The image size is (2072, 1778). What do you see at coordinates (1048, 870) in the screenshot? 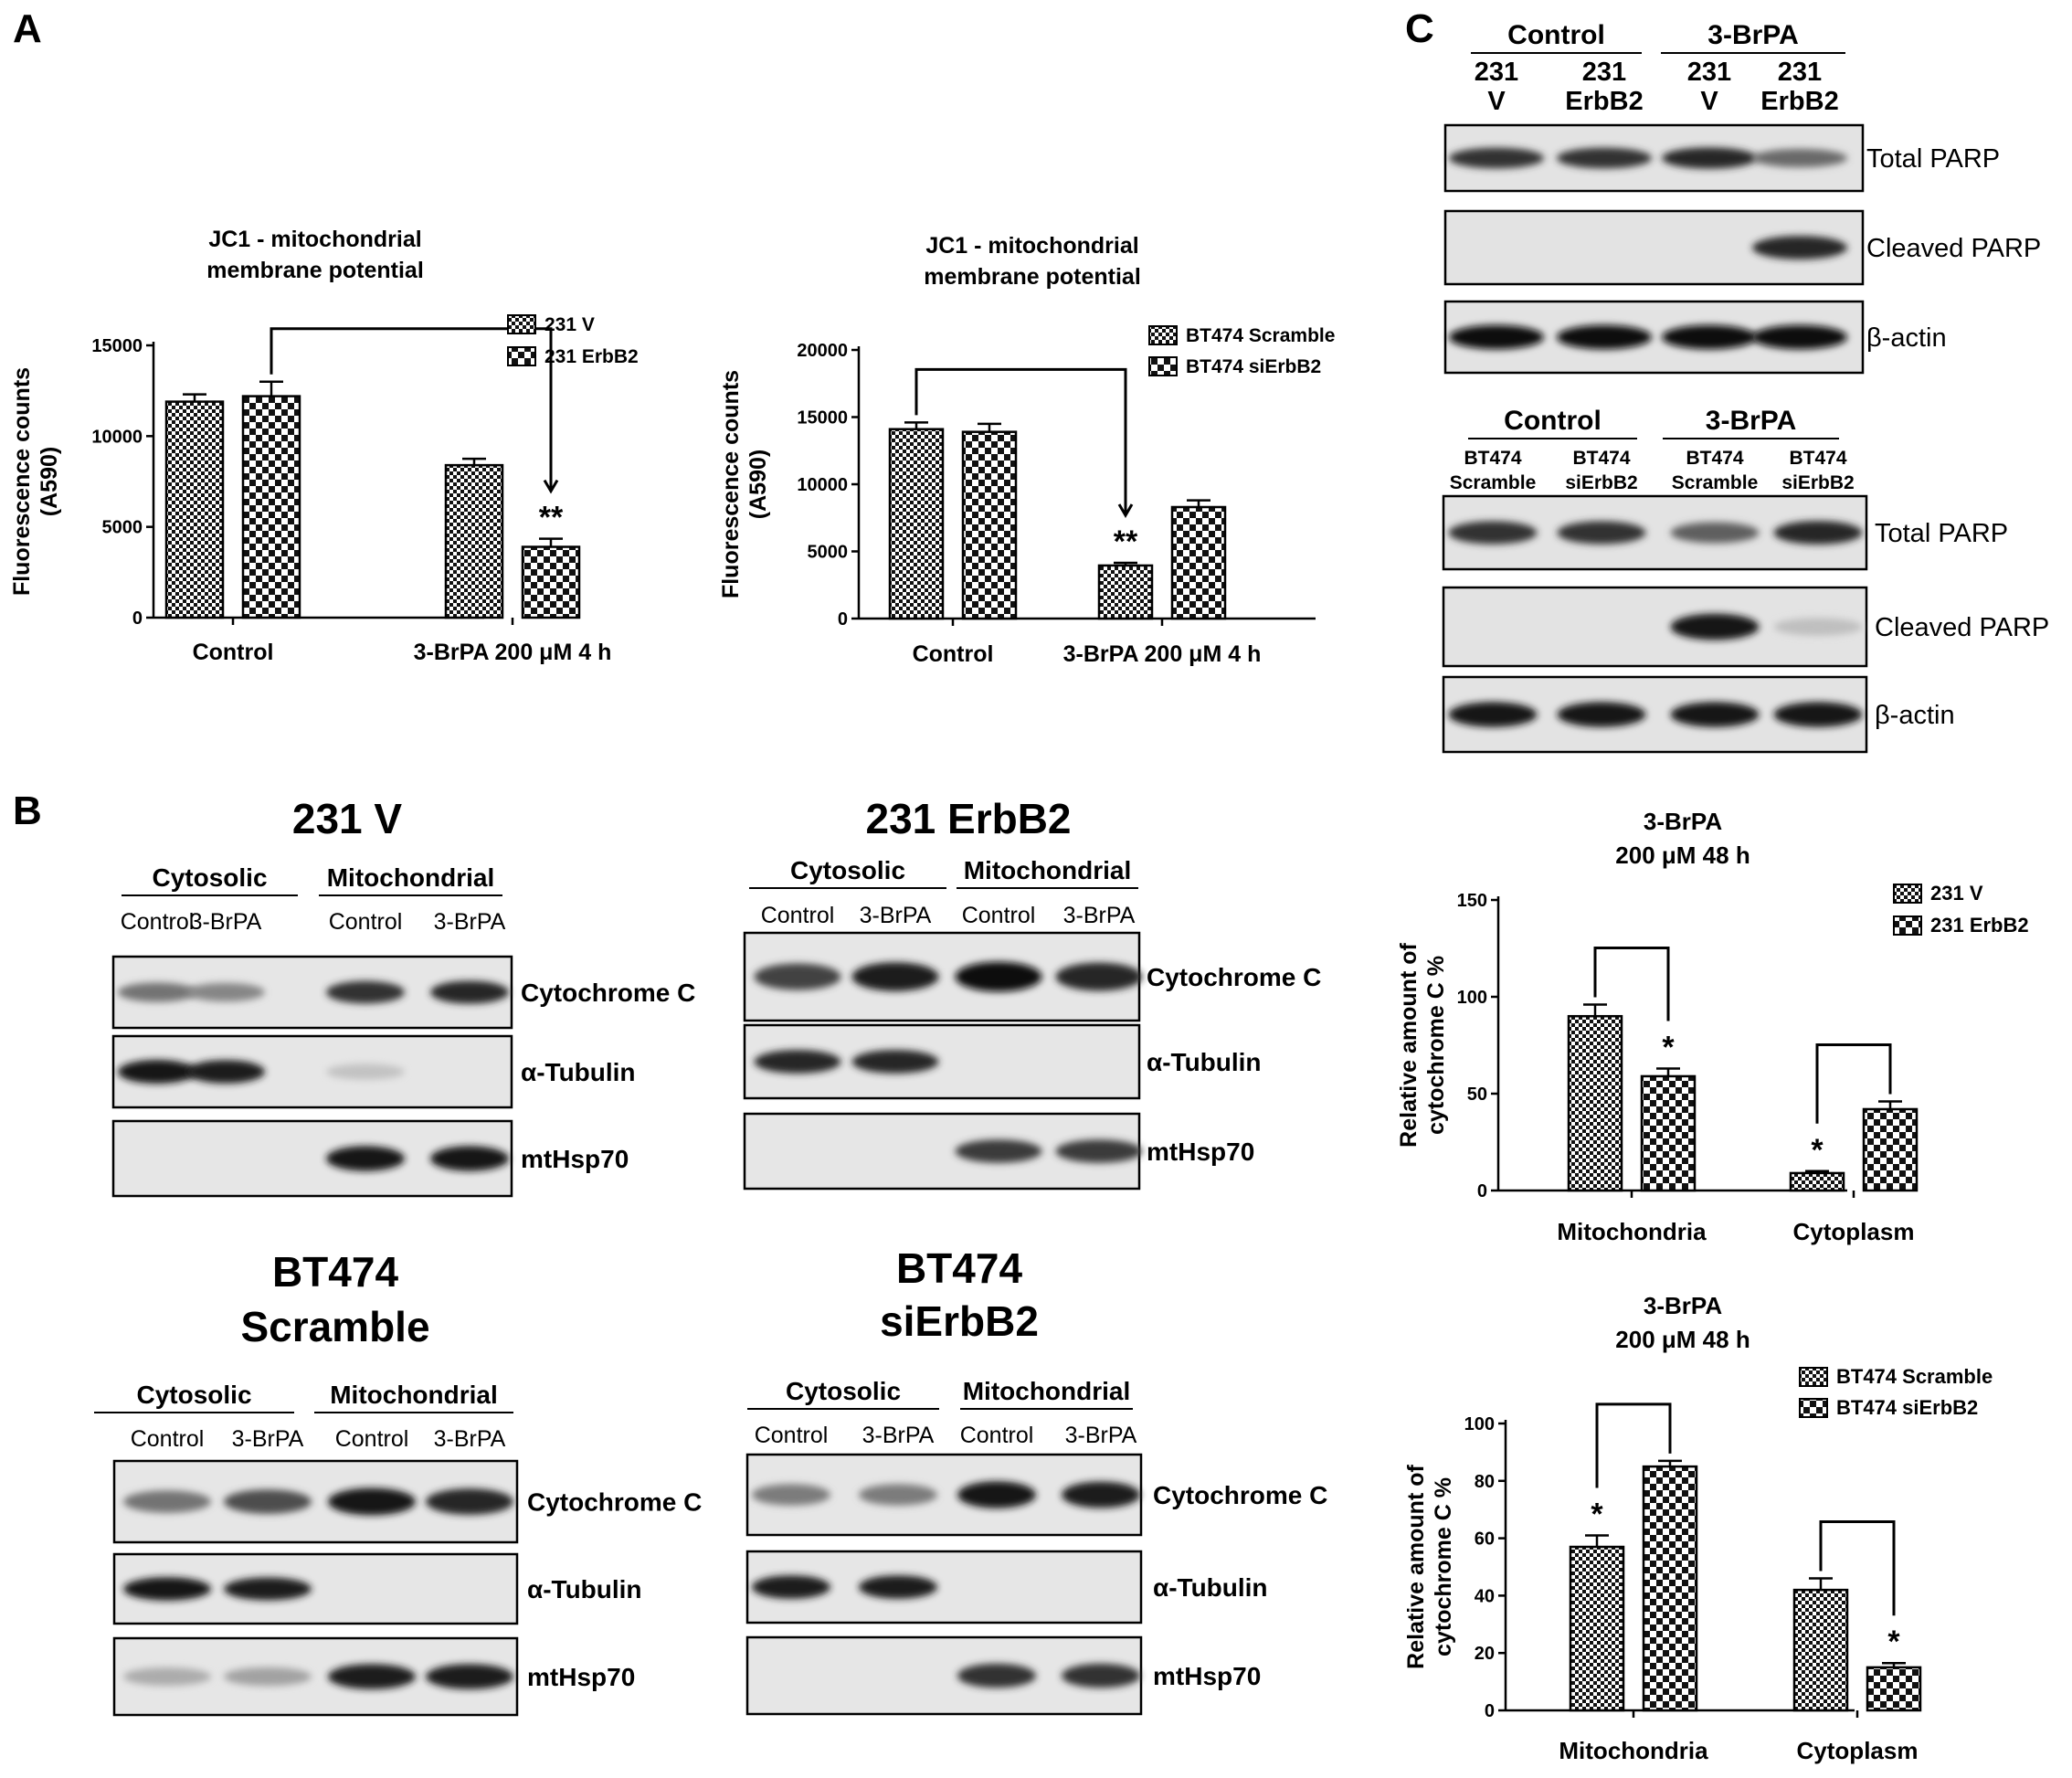
I see `fraction-group-label: Mitochondrial` at bounding box center [1048, 870].